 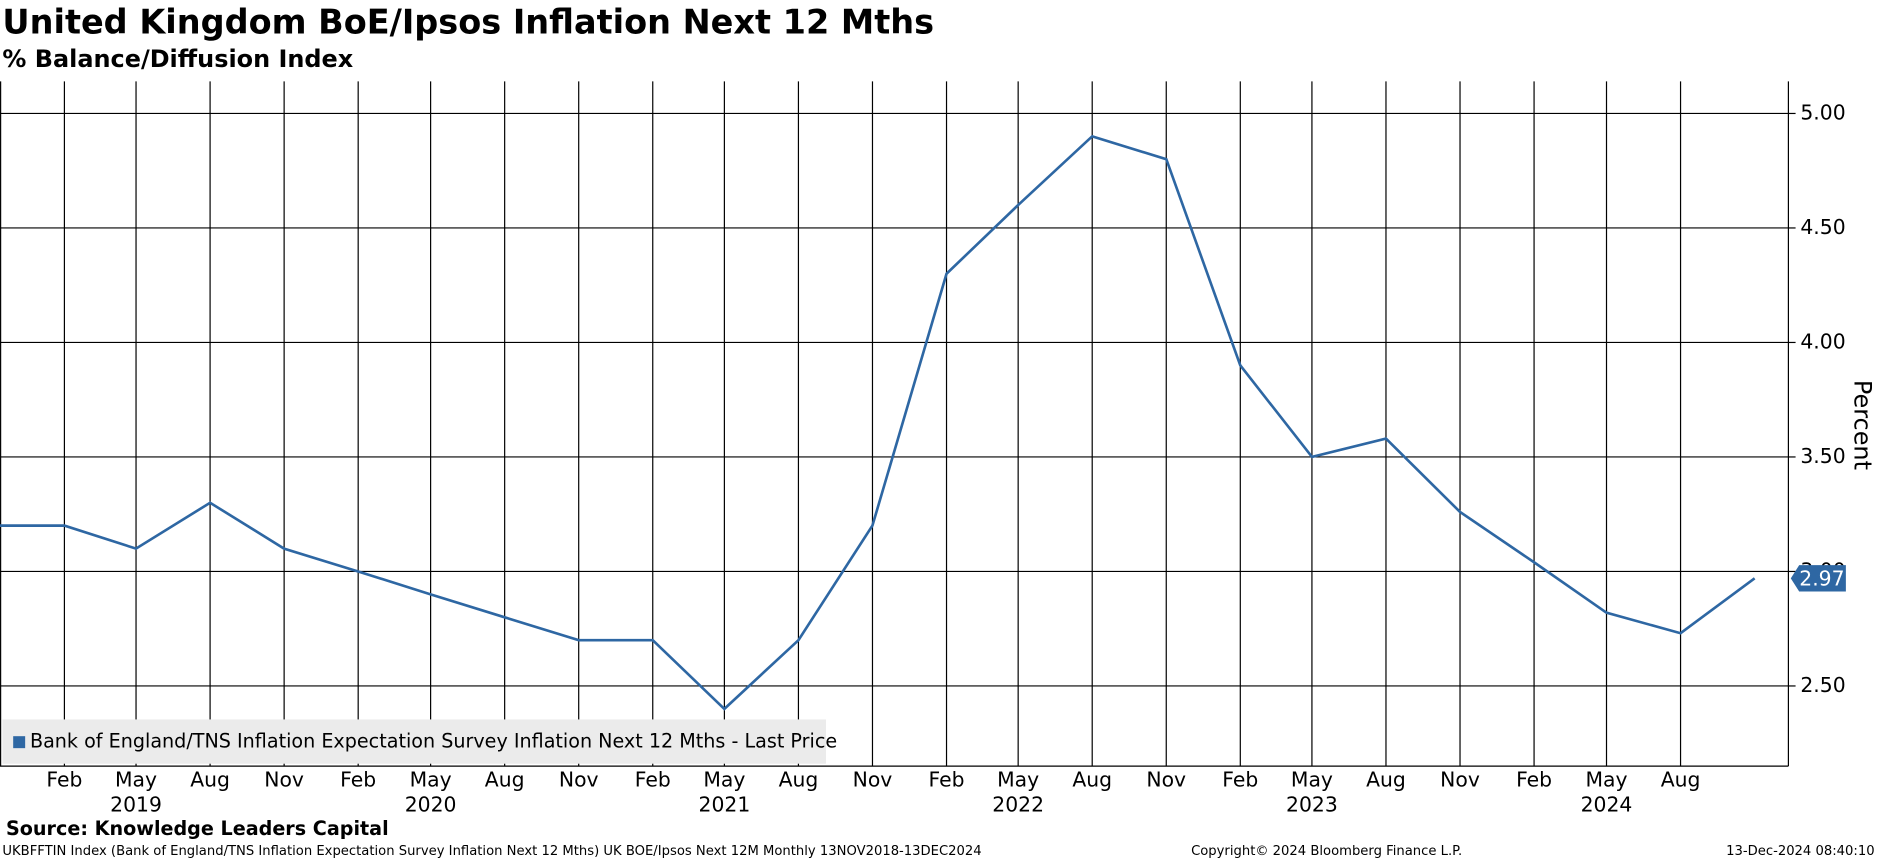 What do you see at coordinates (1607, 805) in the screenshot?
I see `x-year-label: 2024` at bounding box center [1607, 805].